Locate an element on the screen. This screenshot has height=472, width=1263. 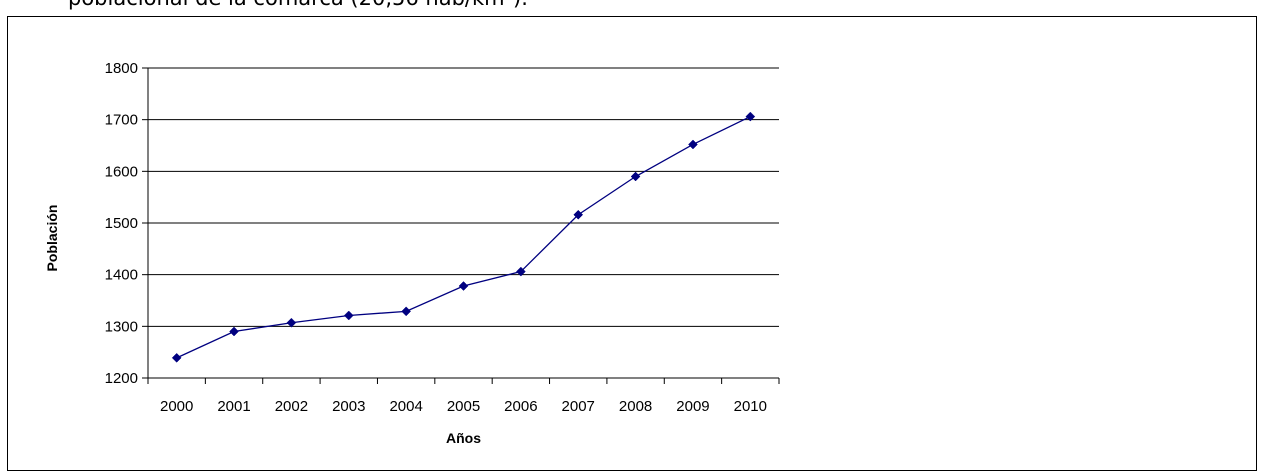
x-tick-label-2010: 2010 is located at coordinates (750, 406).